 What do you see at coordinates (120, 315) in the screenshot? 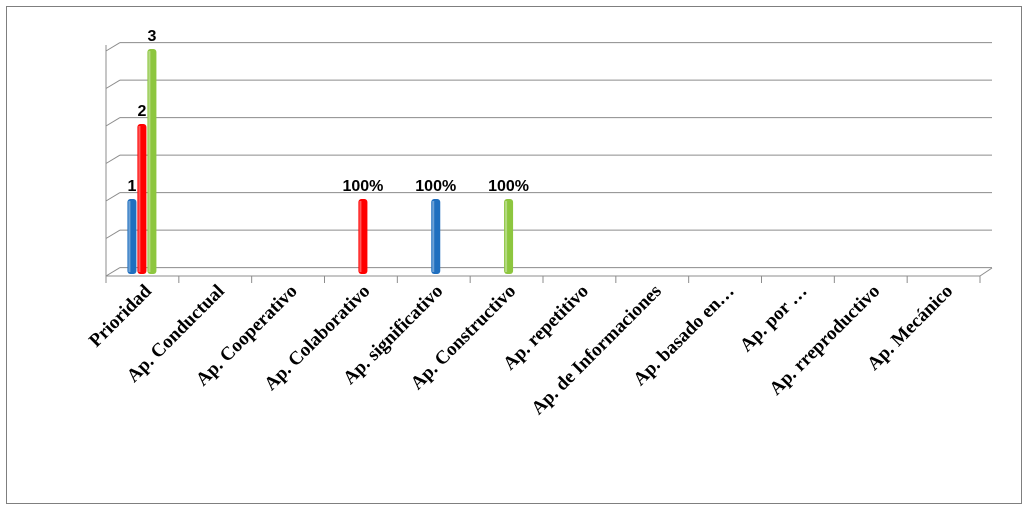
I see `category-label: Prioridad` at bounding box center [120, 315].